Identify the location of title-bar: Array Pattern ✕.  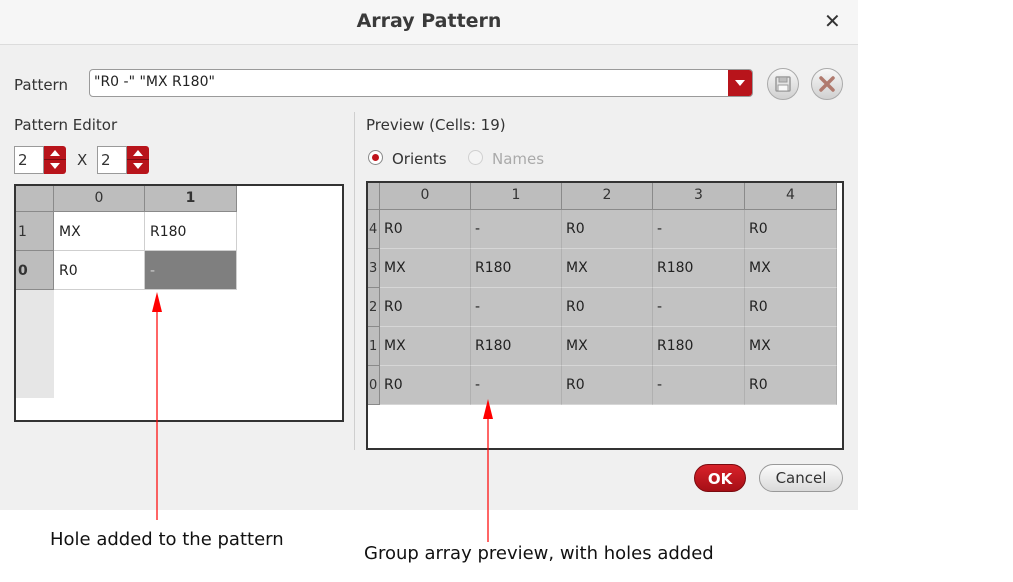
(429, 22).